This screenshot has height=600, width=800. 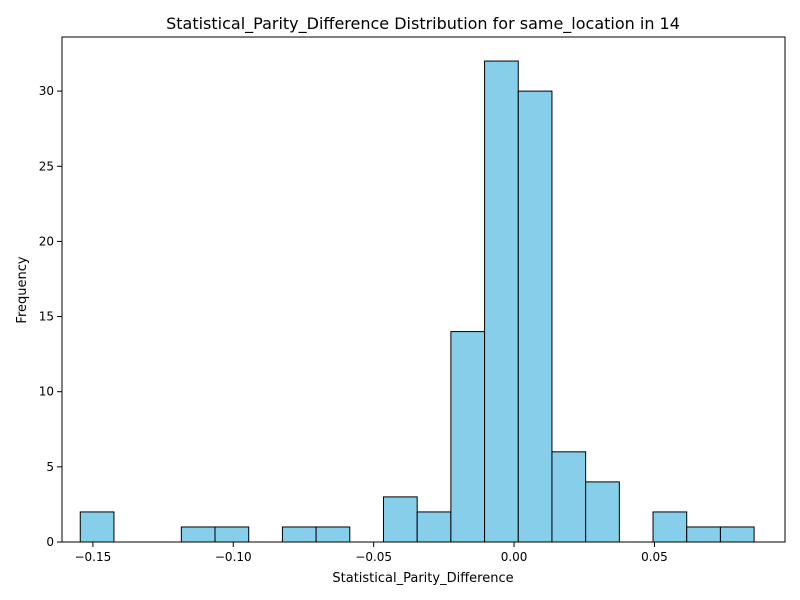 What do you see at coordinates (50, 542) in the screenshot?
I see `y-tick-label: 0` at bounding box center [50, 542].